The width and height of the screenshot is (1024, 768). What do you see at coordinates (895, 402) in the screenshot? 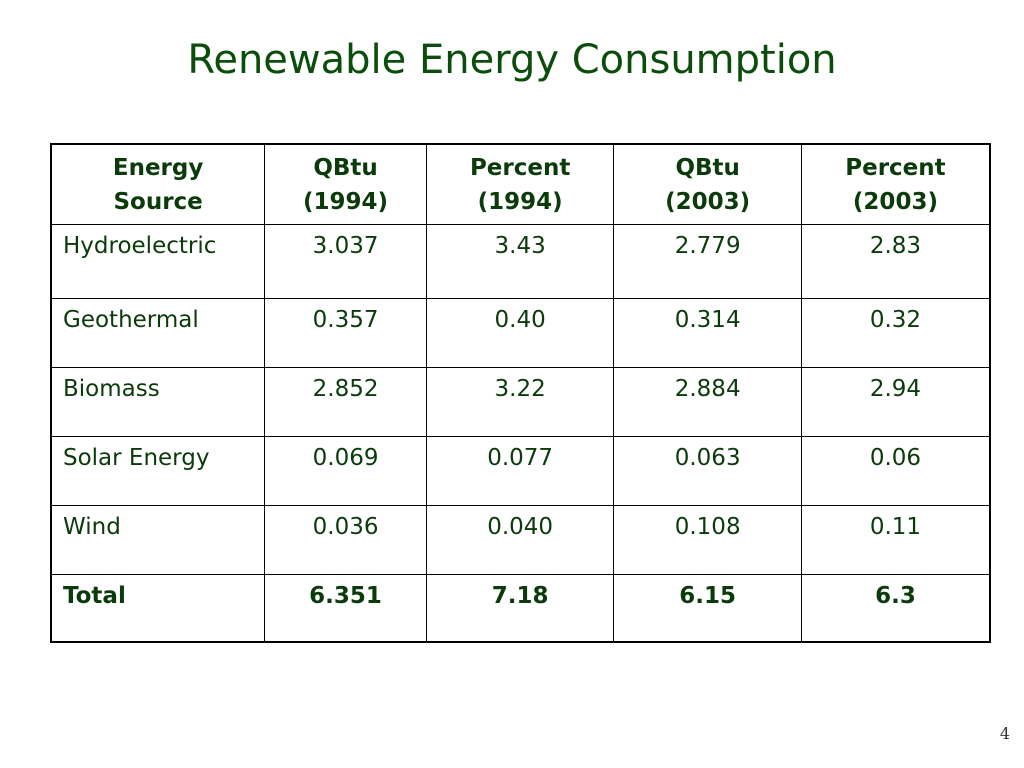
I see `cell-percent-2003: 2.94` at bounding box center [895, 402].